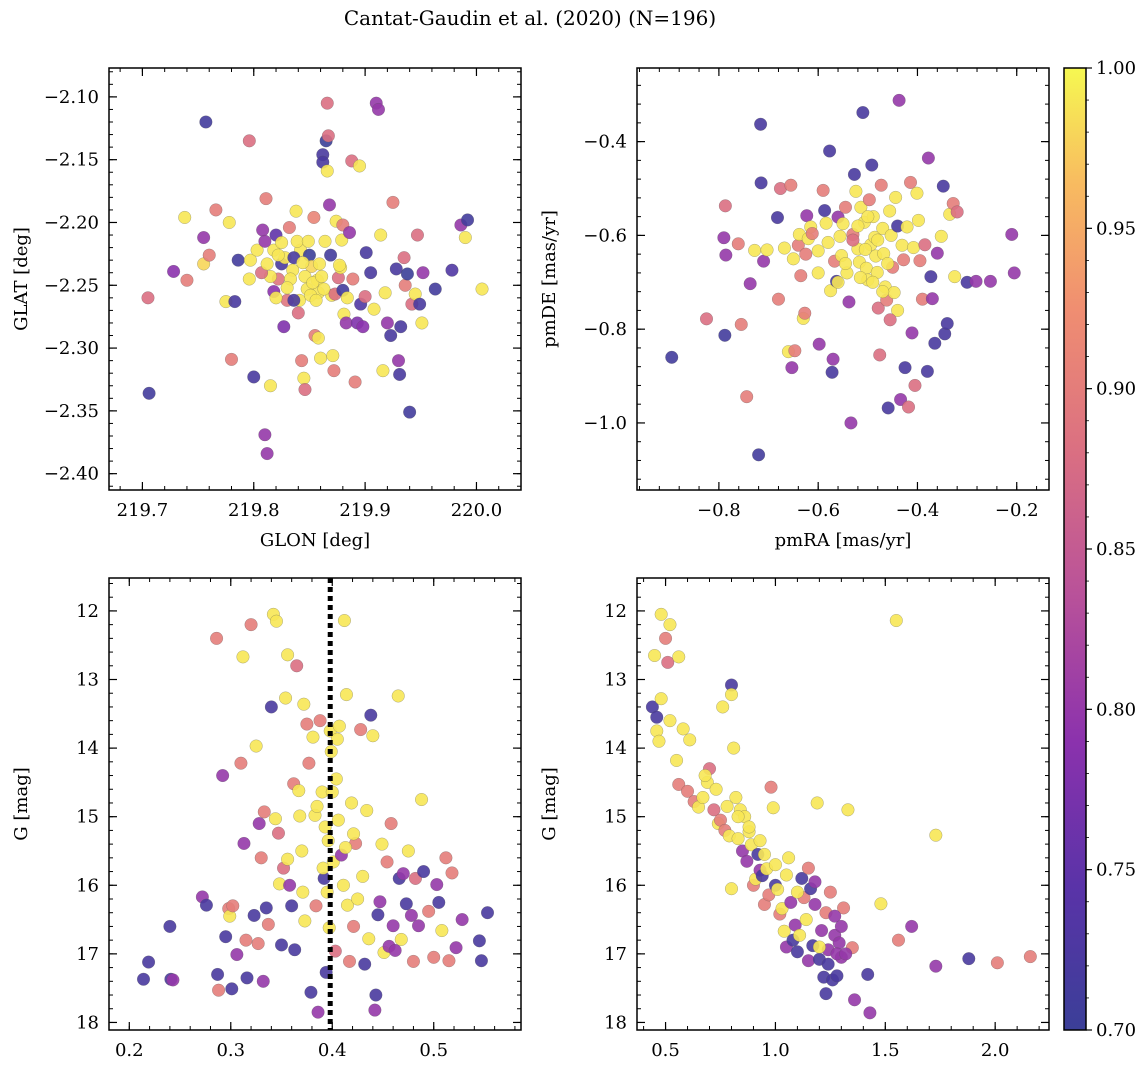 This screenshot has height=1067, width=1148. Describe the element at coordinates (615, 817) in the screenshot. I see `y-tick-label: 15` at that location.